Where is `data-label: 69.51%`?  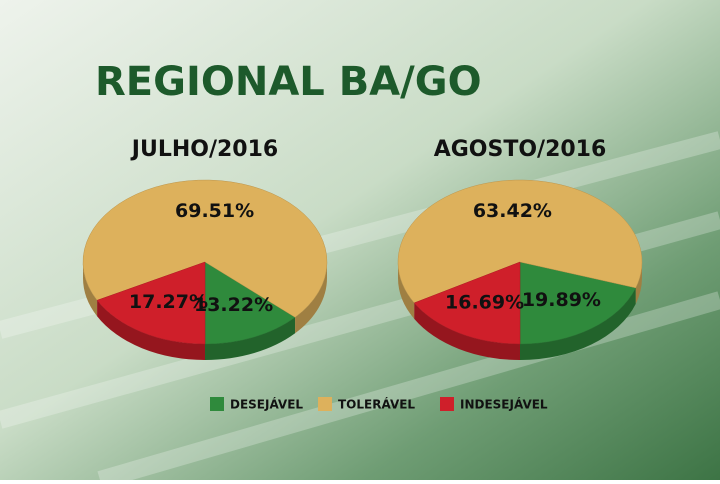 data-label: 69.51% is located at coordinates (214, 211).